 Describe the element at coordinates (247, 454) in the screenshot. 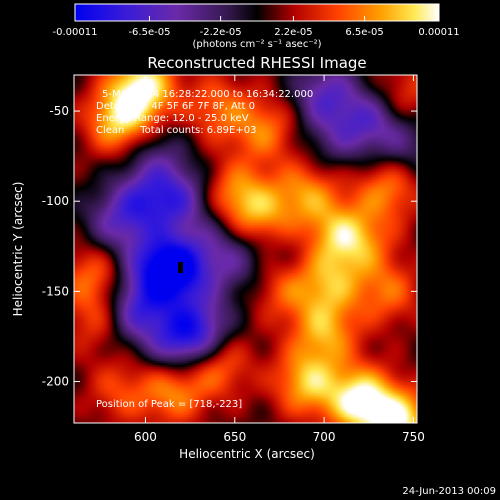

I see `x-axis-label: Heliocentric X (arcsec)` at that location.